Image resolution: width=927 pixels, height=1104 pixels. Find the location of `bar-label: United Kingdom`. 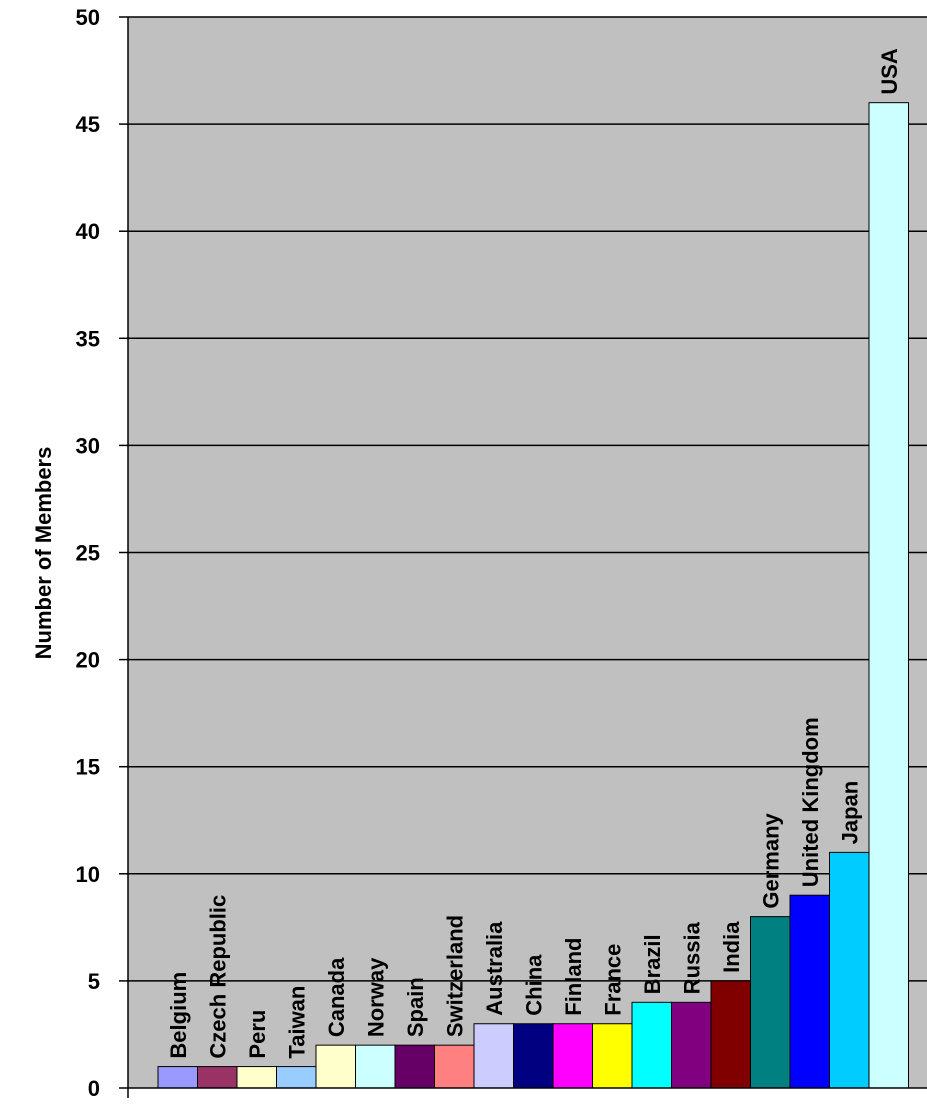

bar-label: United Kingdom is located at coordinates (810, 802).